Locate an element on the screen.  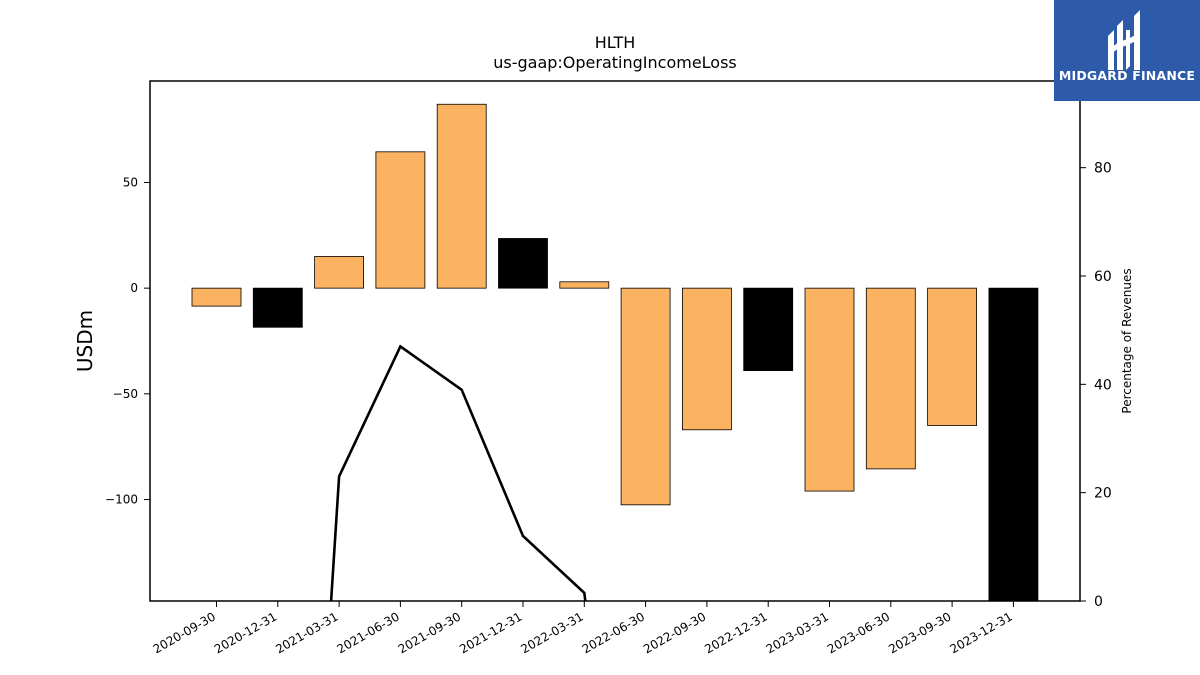
x-tick-label: 2022-03-31 is located at coordinates (551, 632).